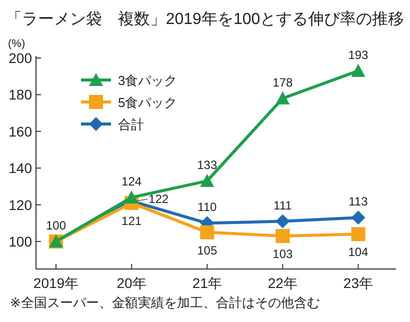  What do you see at coordinates (56, 283) in the screenshot?
I see `x-tick-label: 2019年` at bounding box center [56, 283].